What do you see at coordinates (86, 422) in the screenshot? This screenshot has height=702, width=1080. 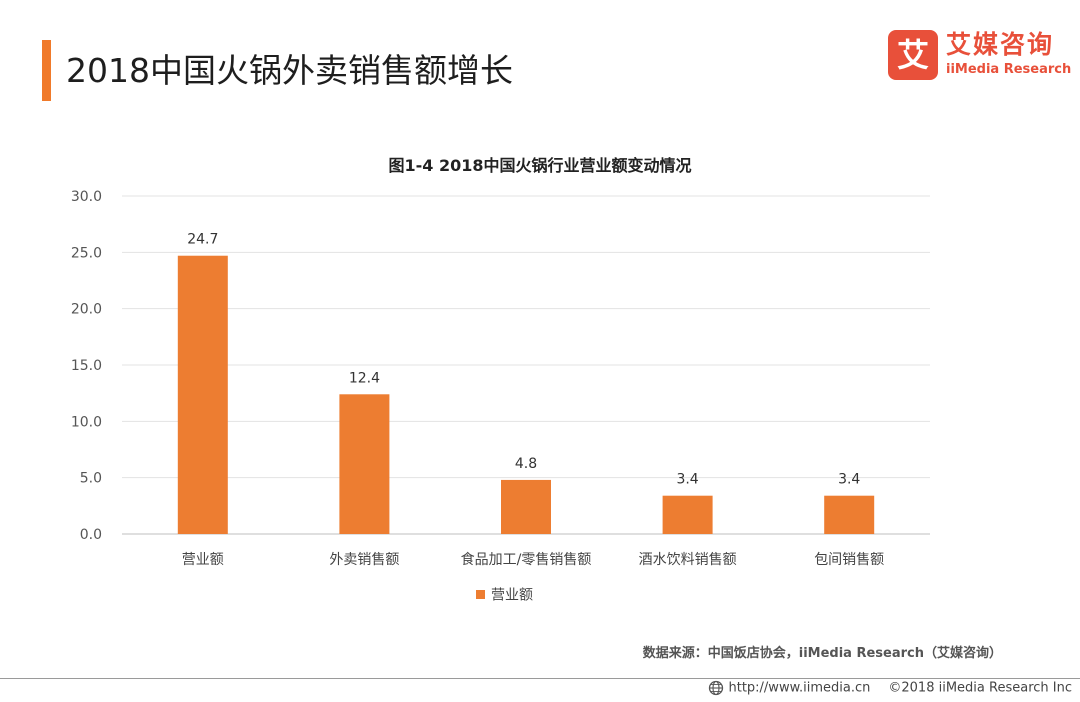 I see `y-tick-label: 10.0` at bounding box center [86, 422].